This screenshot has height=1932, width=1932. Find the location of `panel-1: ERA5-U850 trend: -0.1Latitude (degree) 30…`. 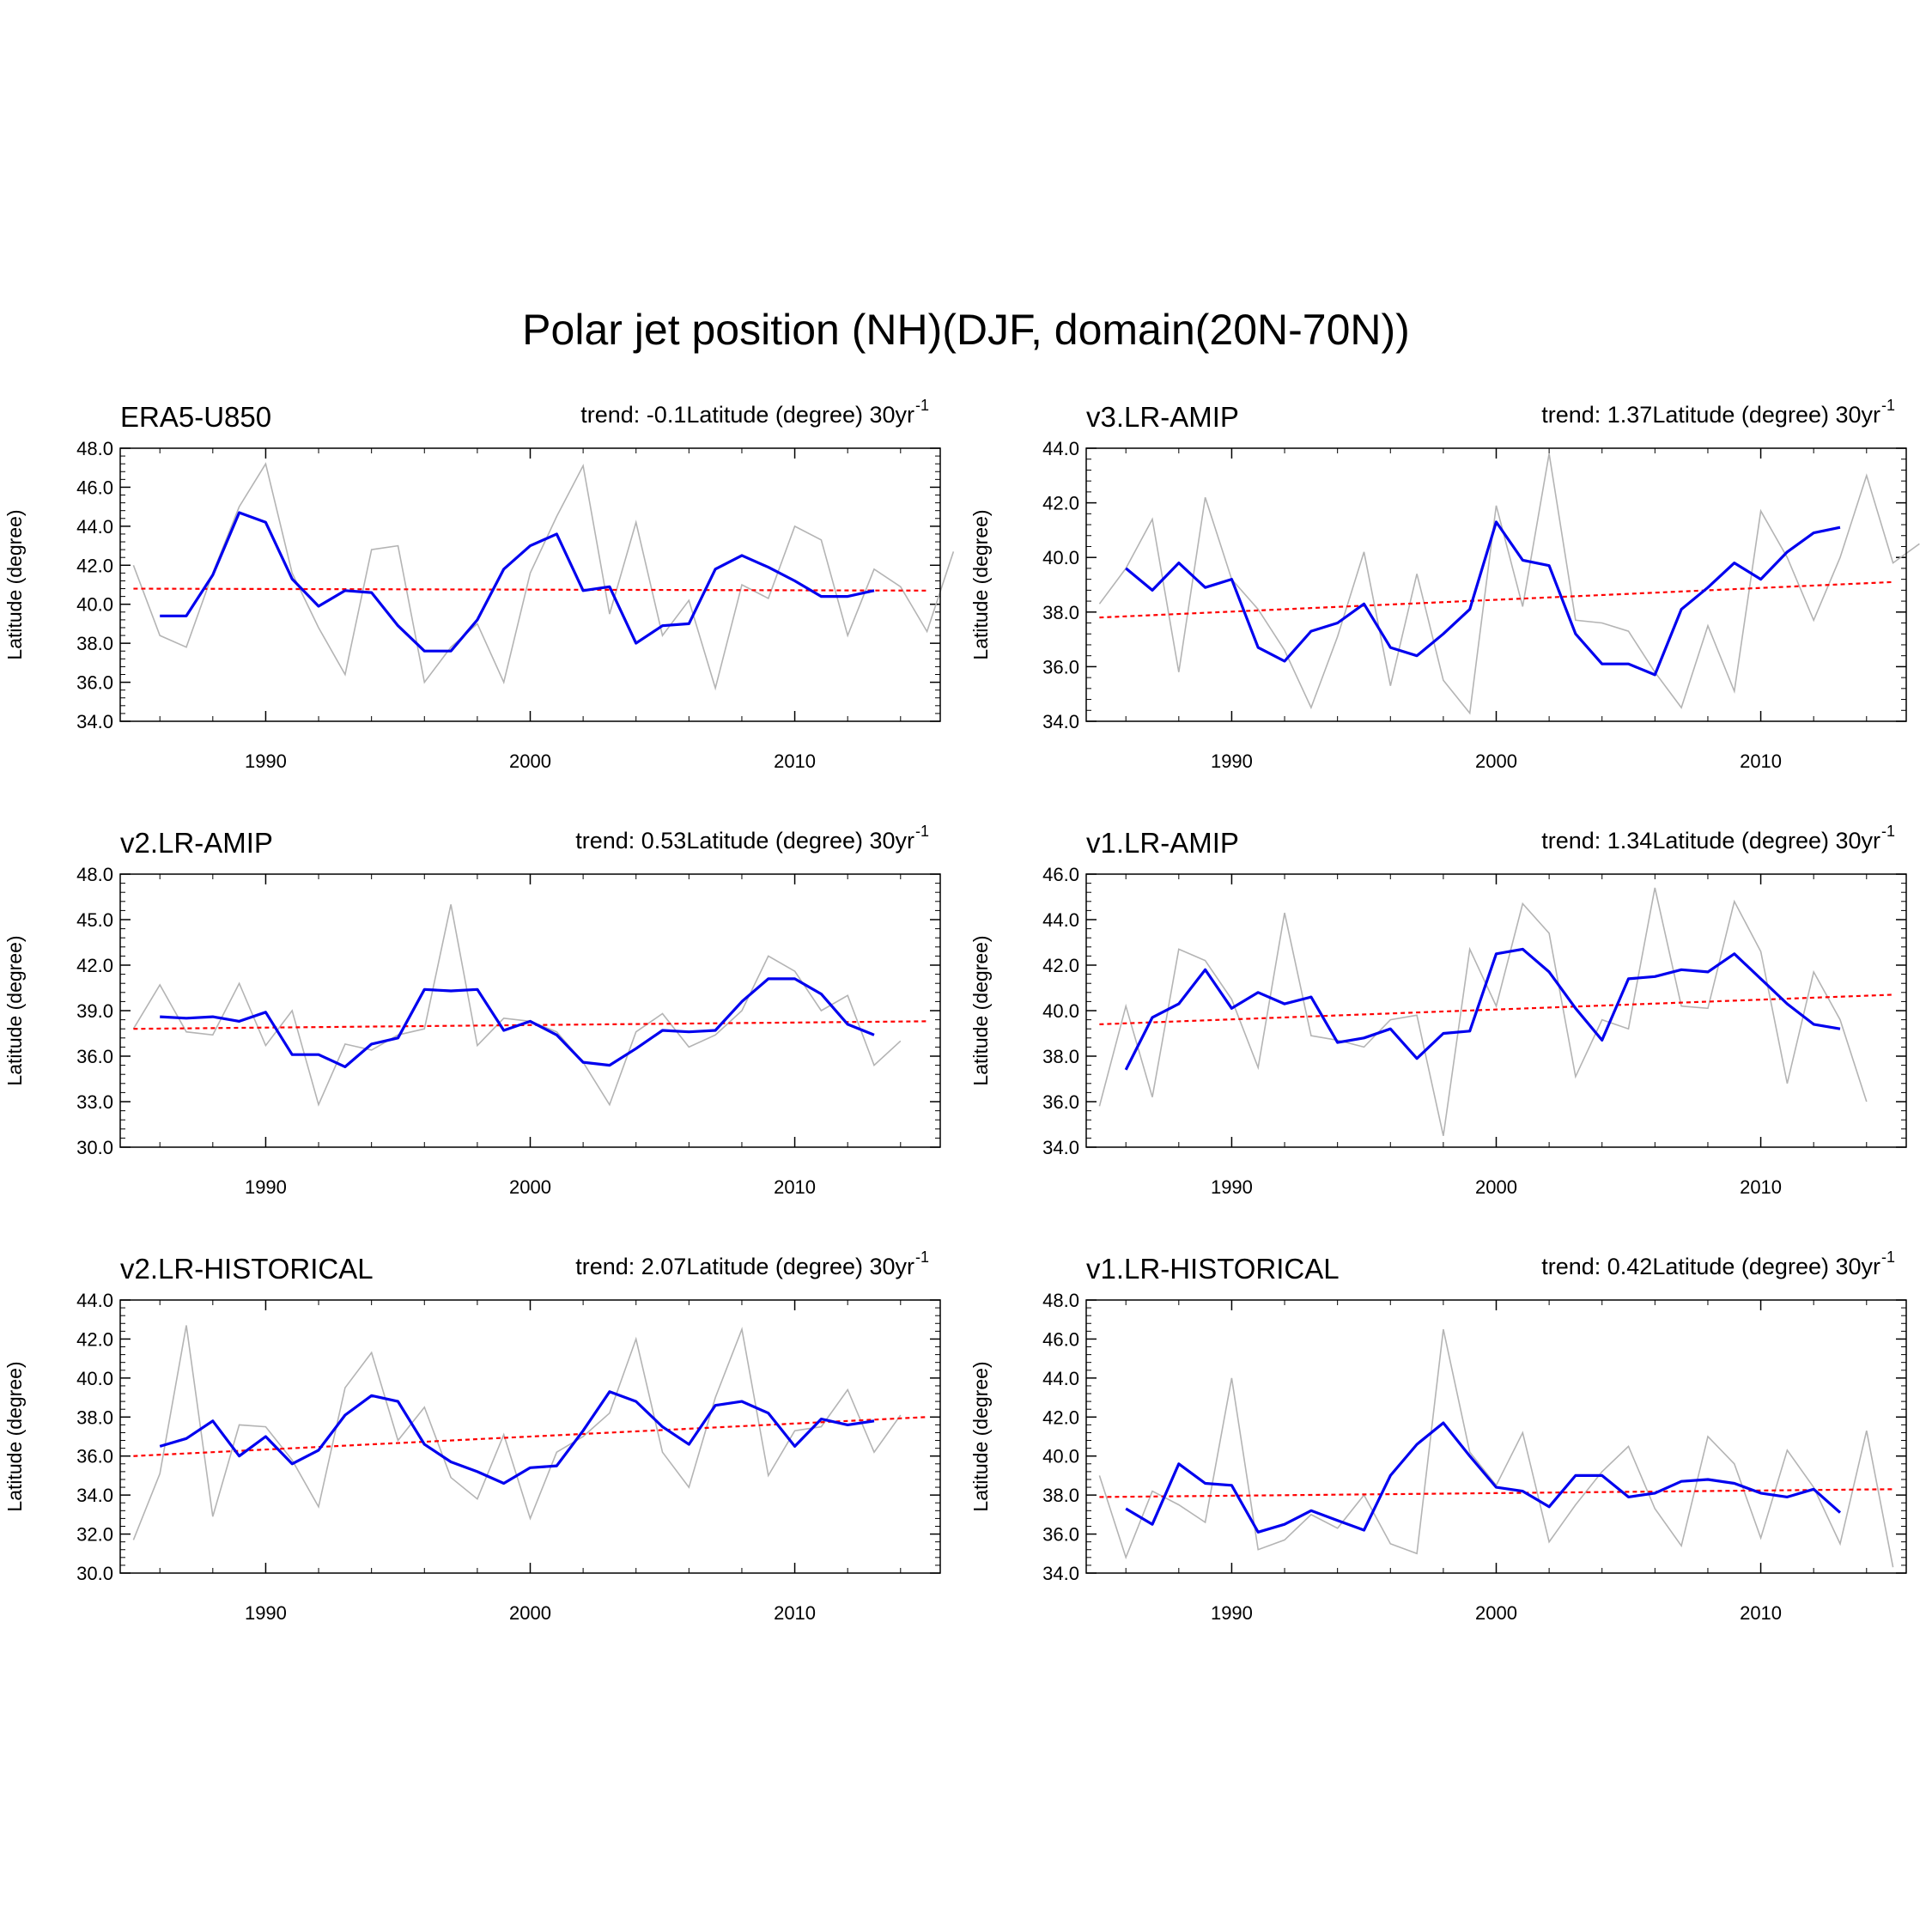

panel-1: ERA5-U850 trend: -0.1Latitude (degree) 30… is located at coordinates (479, 585).